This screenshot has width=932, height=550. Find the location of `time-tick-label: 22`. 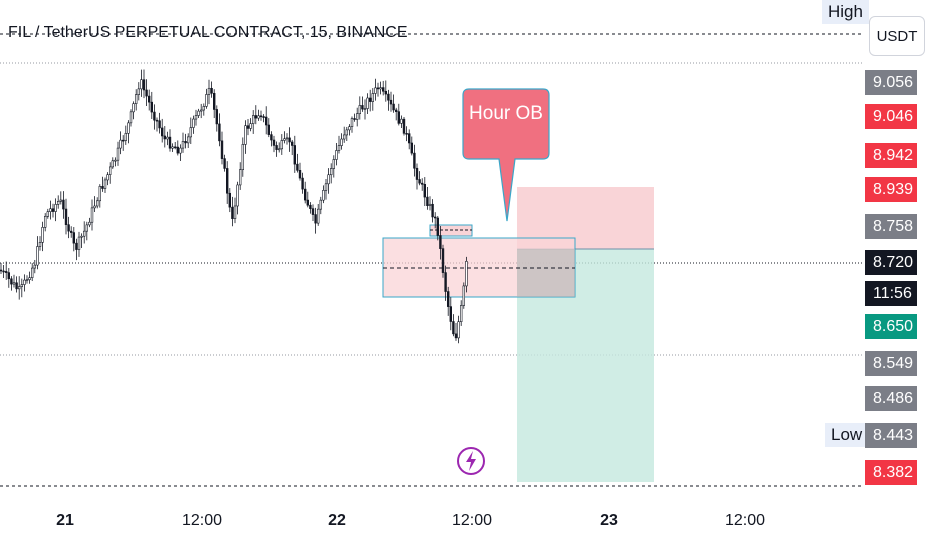

time-tick-label: 22 is located at coordinates (337, 520).